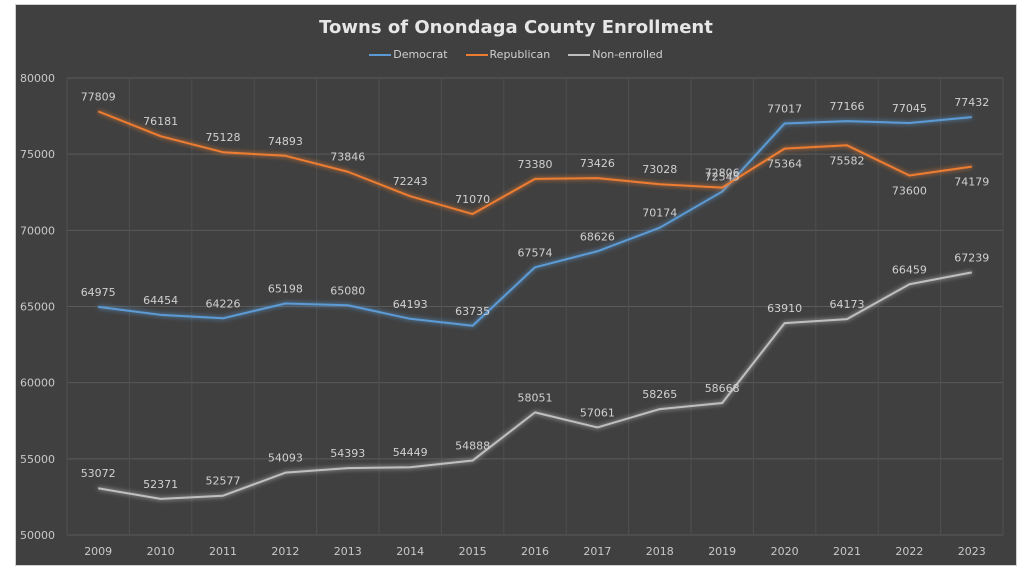 This screenshot has height=576, width=1024. What do you see at coordinates (971, 182) in the screenshot?
I see `data-label-republican: 74179` at bounding box center [971, 182].